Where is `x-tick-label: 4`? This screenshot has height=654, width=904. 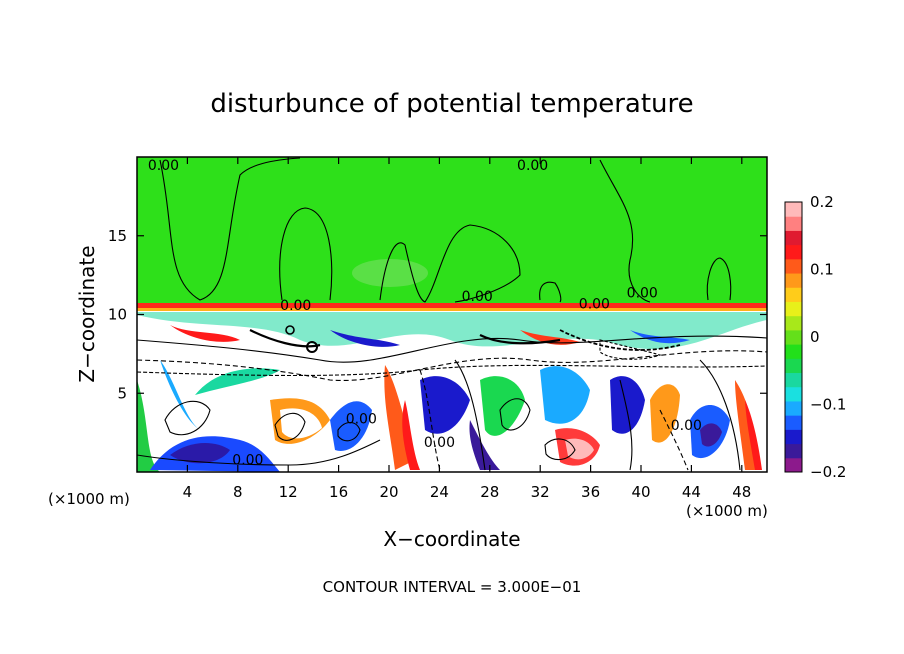
x-tick-label: 4 is located at coordinates (188, 492).